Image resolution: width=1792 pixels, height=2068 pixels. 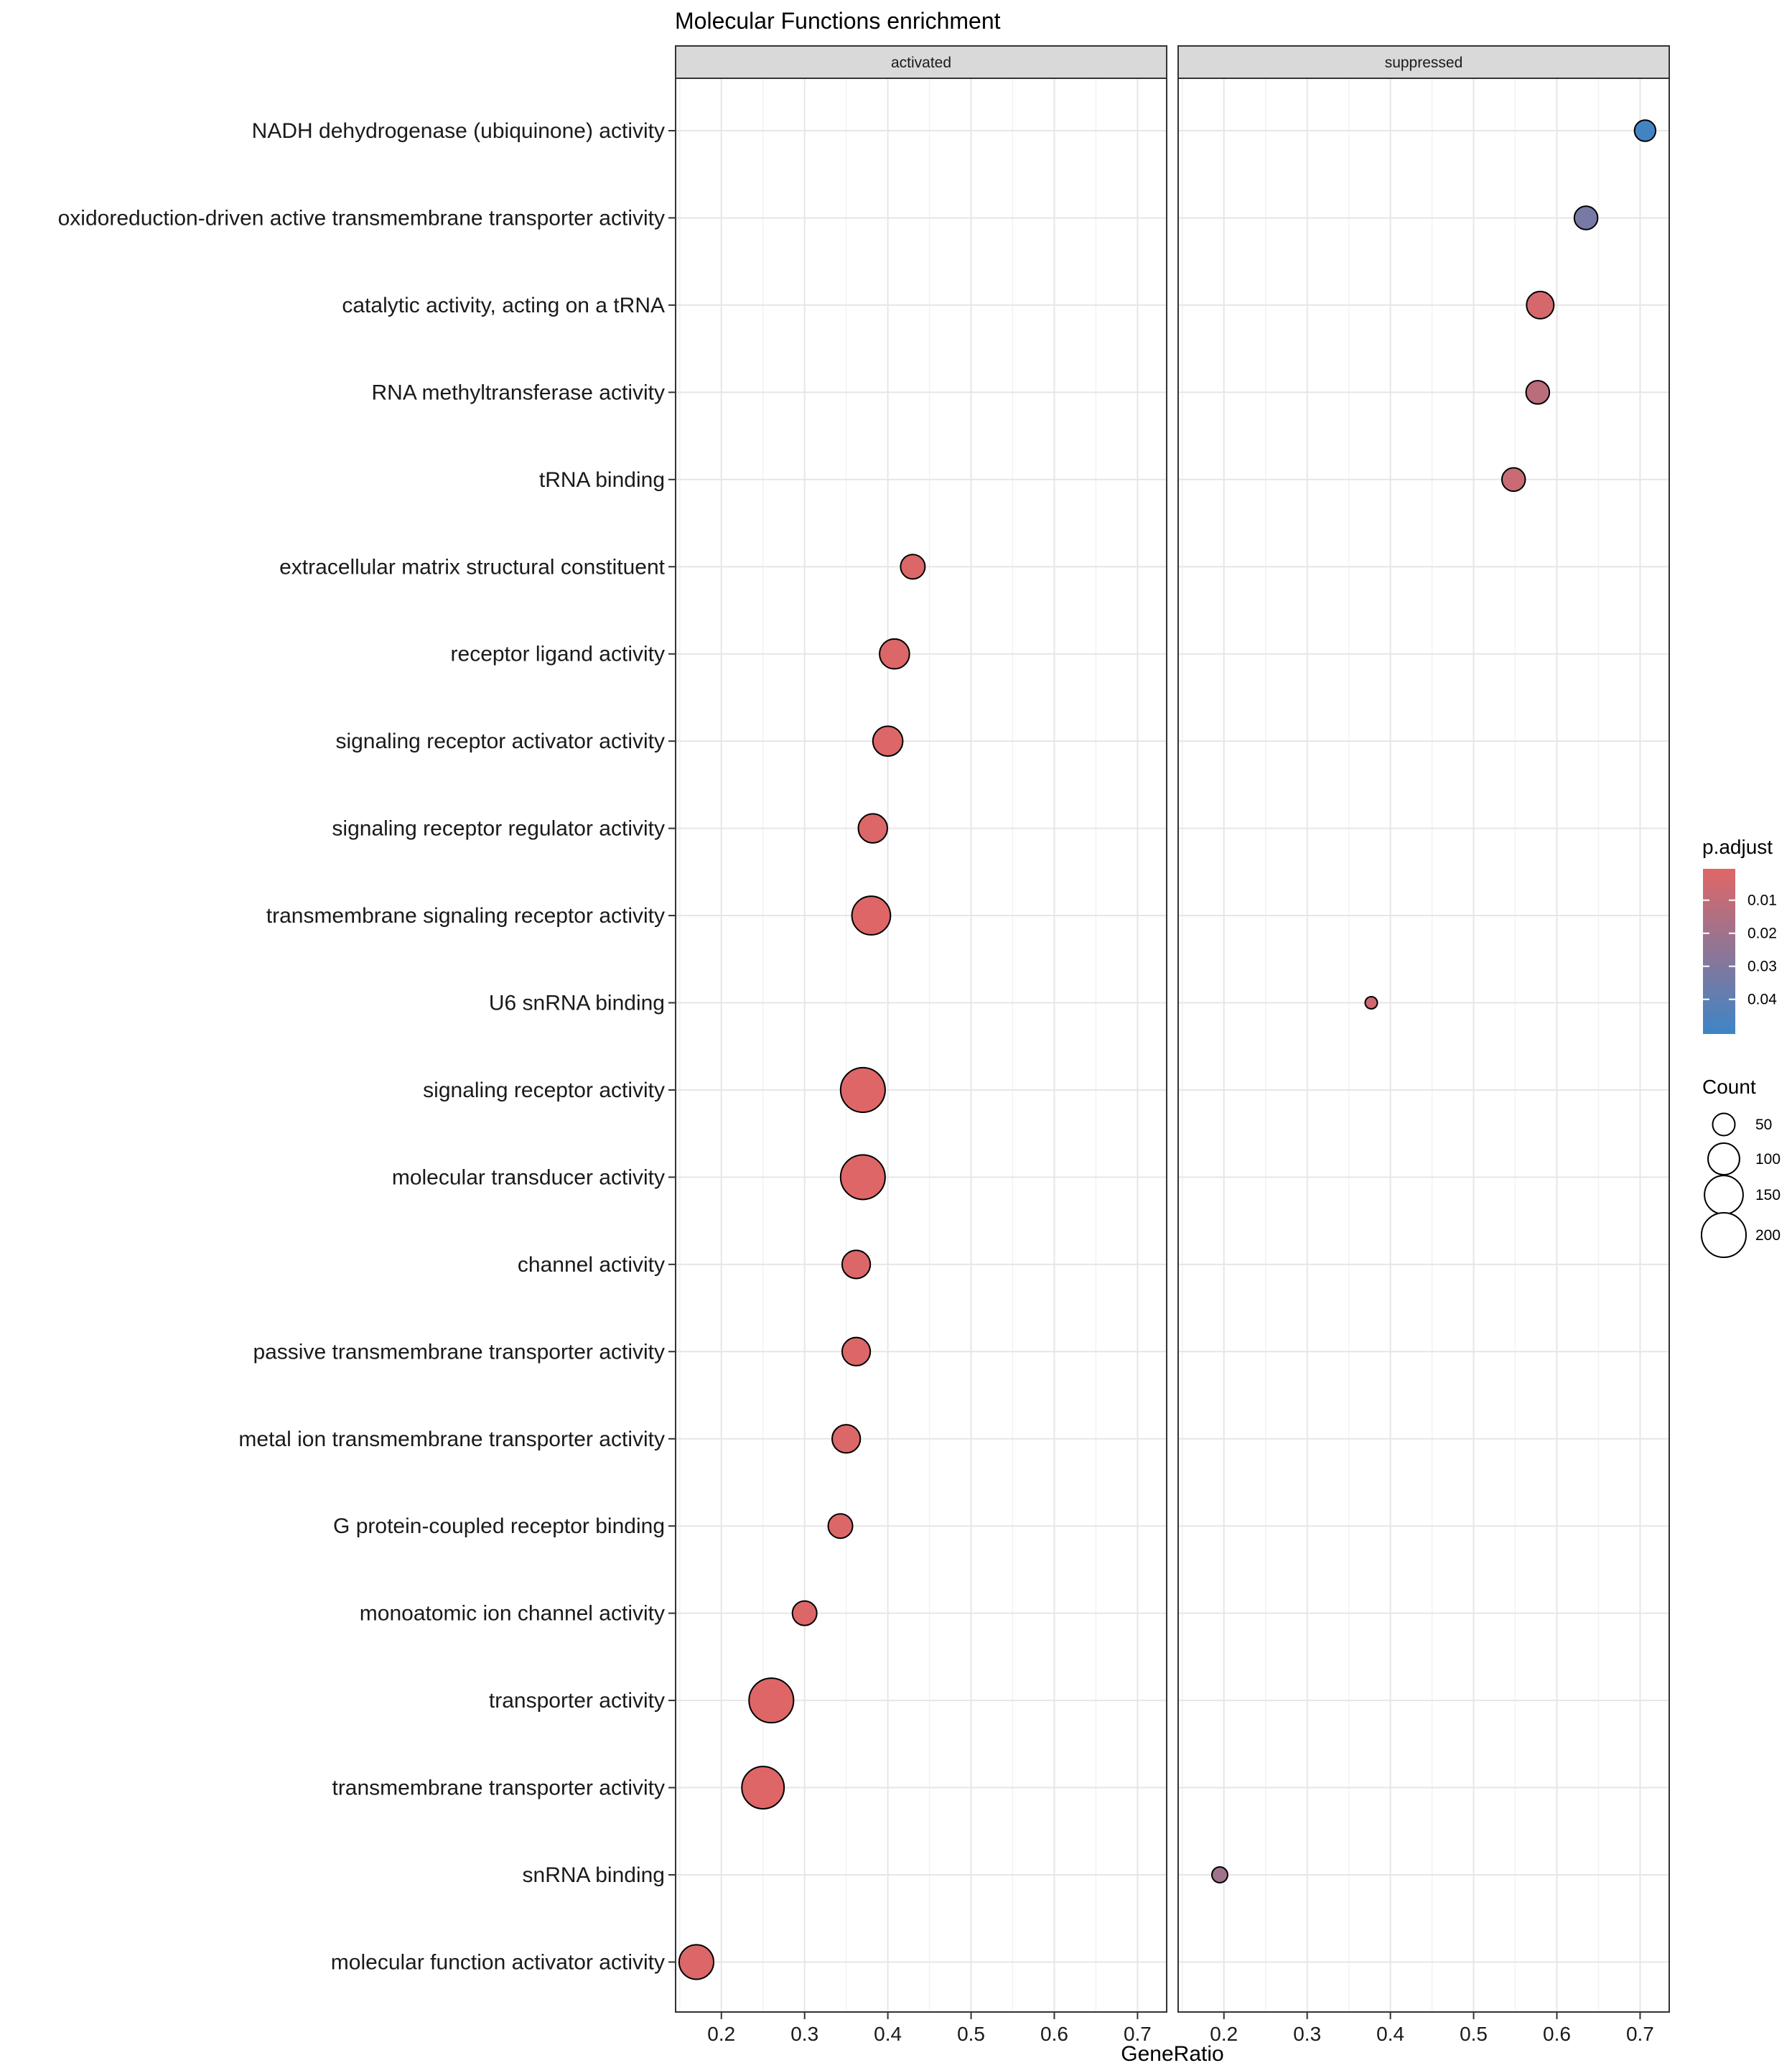 What do you see at coordinates (528, 1177) in the screenshot?
I see `y-tick-label: molecular transducer activity` at bounding box center [528, 1177].